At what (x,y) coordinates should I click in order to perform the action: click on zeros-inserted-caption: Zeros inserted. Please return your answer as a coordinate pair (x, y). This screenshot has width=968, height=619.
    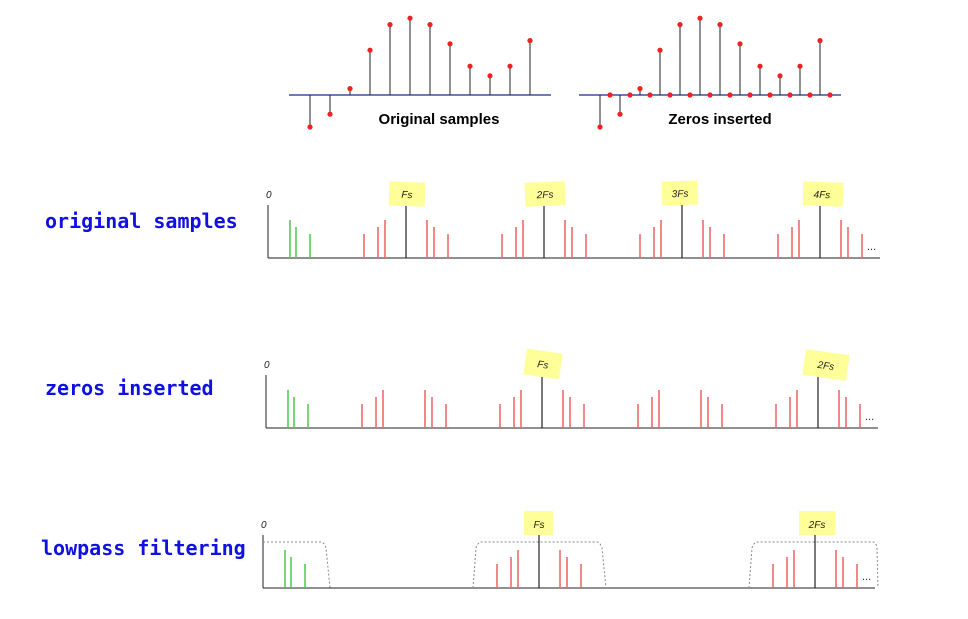
    Looking at the image, I should click on (719, 119).